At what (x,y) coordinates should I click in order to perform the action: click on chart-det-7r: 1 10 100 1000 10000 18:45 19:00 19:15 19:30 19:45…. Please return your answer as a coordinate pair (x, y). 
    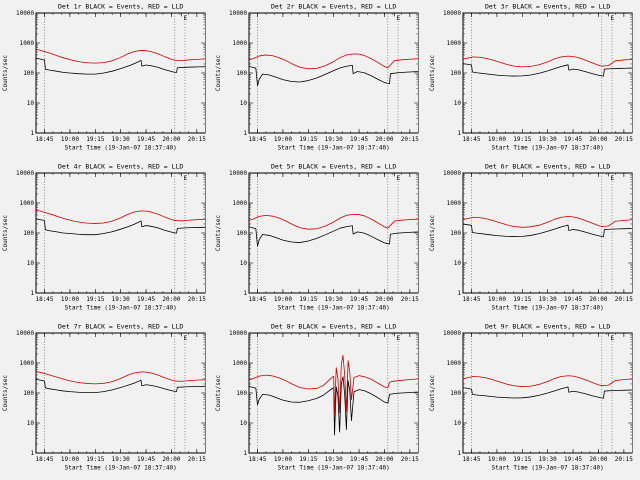
    Looking at the image, I should click on (104, 397).